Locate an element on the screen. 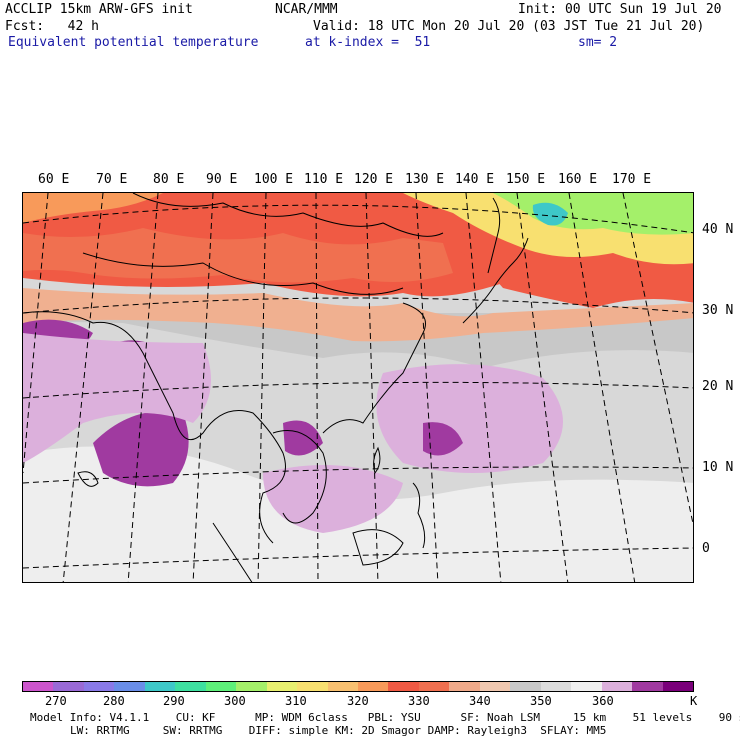  lon-label: 80 E is located at coordinates (169, 179).